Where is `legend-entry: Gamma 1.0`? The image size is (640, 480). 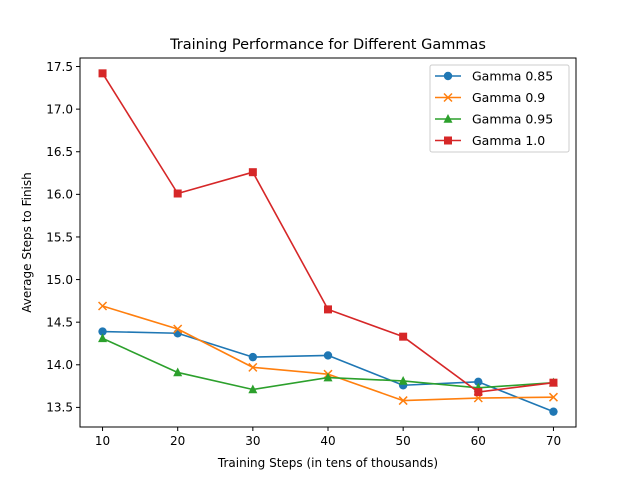 legend-entry: Gamma 1.0 is located at coordinates (490, 140).